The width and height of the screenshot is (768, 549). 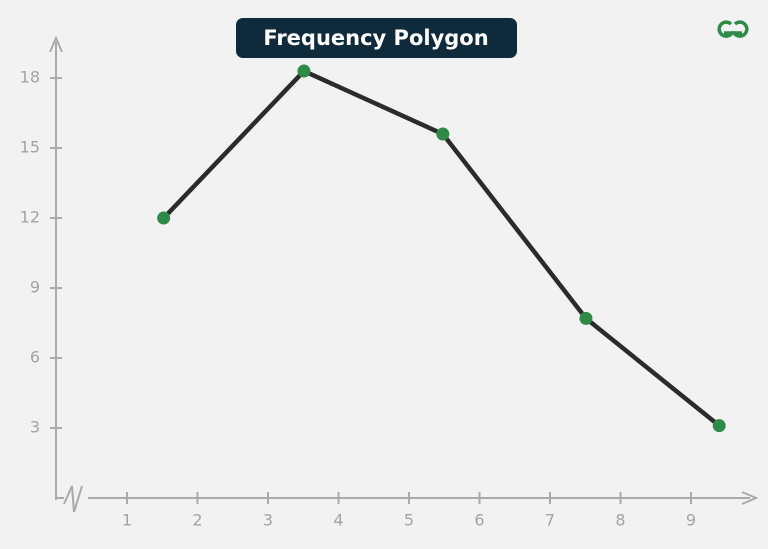 What do you see at coordinates (35, 287) in the screenshot?
I see `y-tick-label: 9` at bounding box center [35, 287].